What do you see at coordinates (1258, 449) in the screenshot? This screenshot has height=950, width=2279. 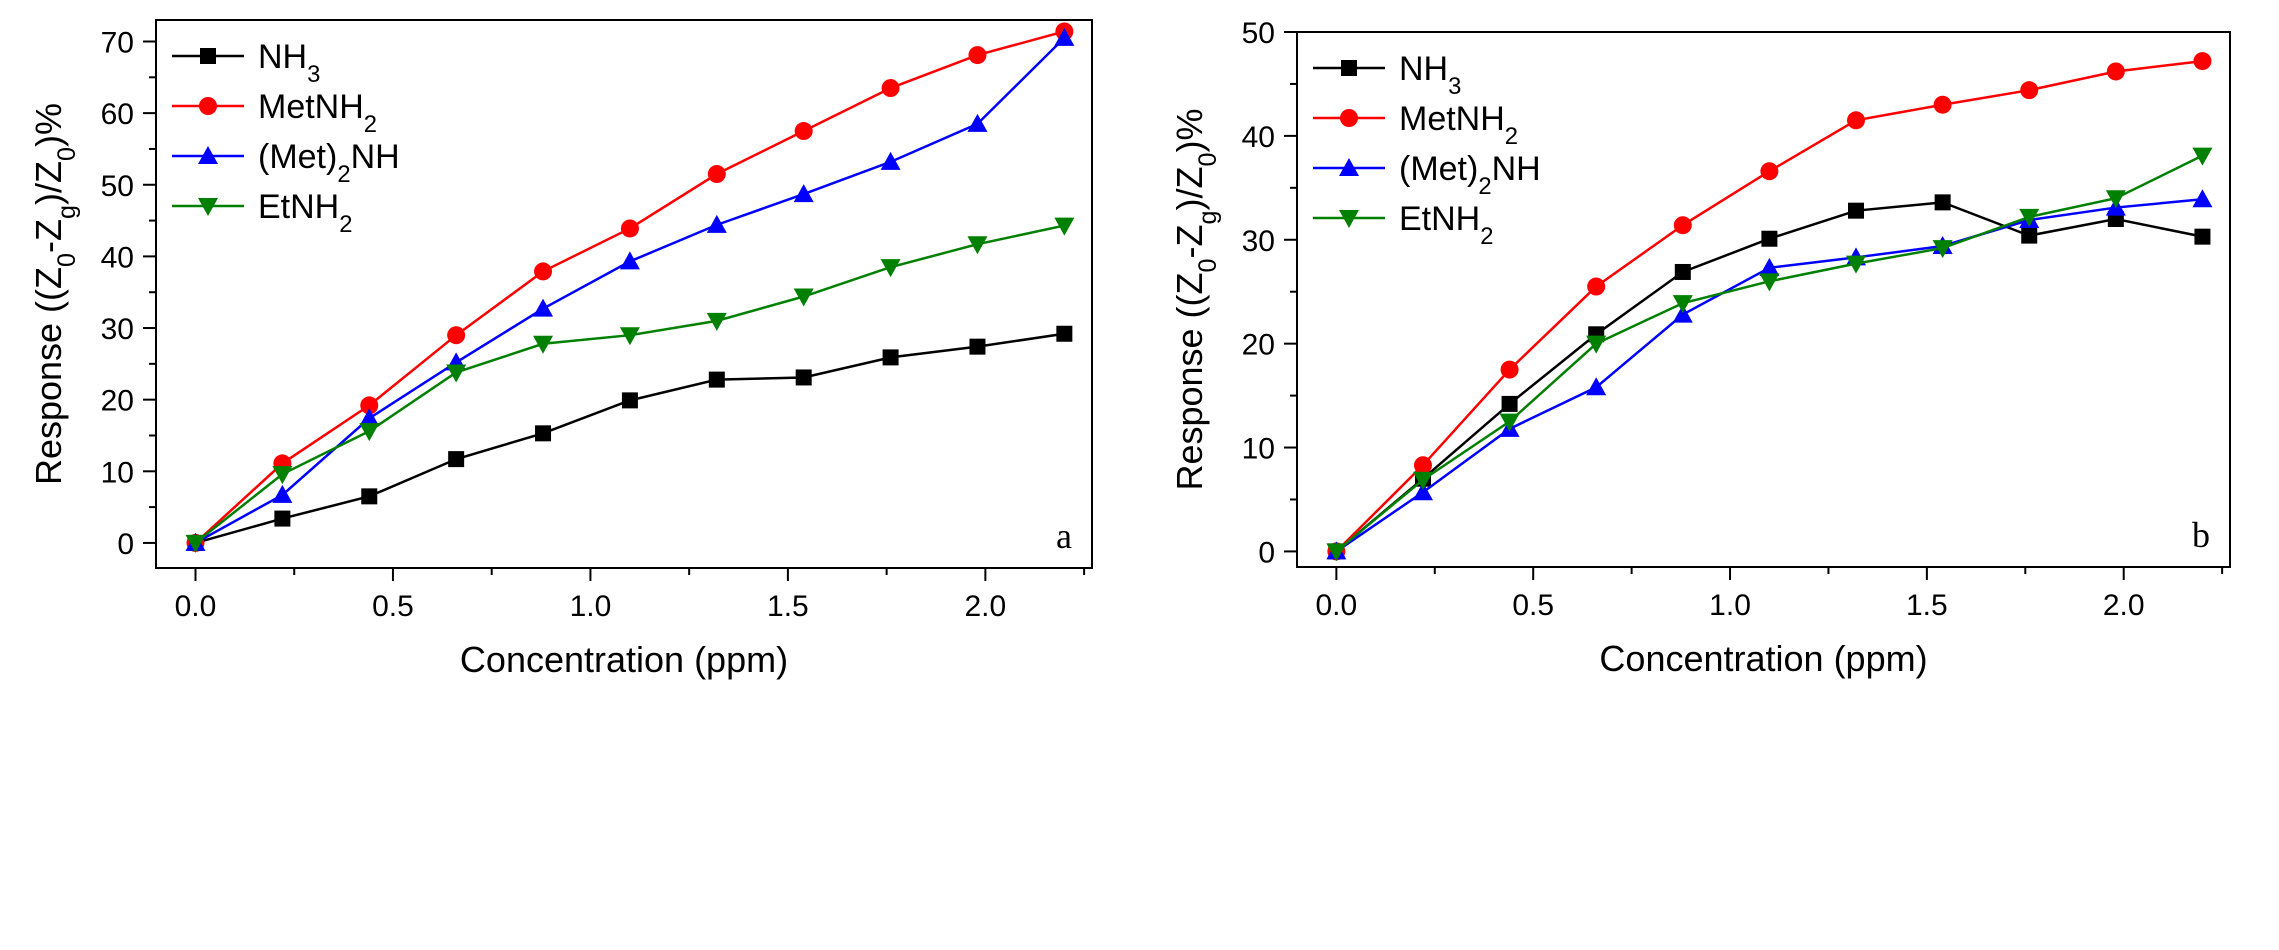 I see `panel-b-y-tick-label-1: 10` at bounding box center [1258, 449].